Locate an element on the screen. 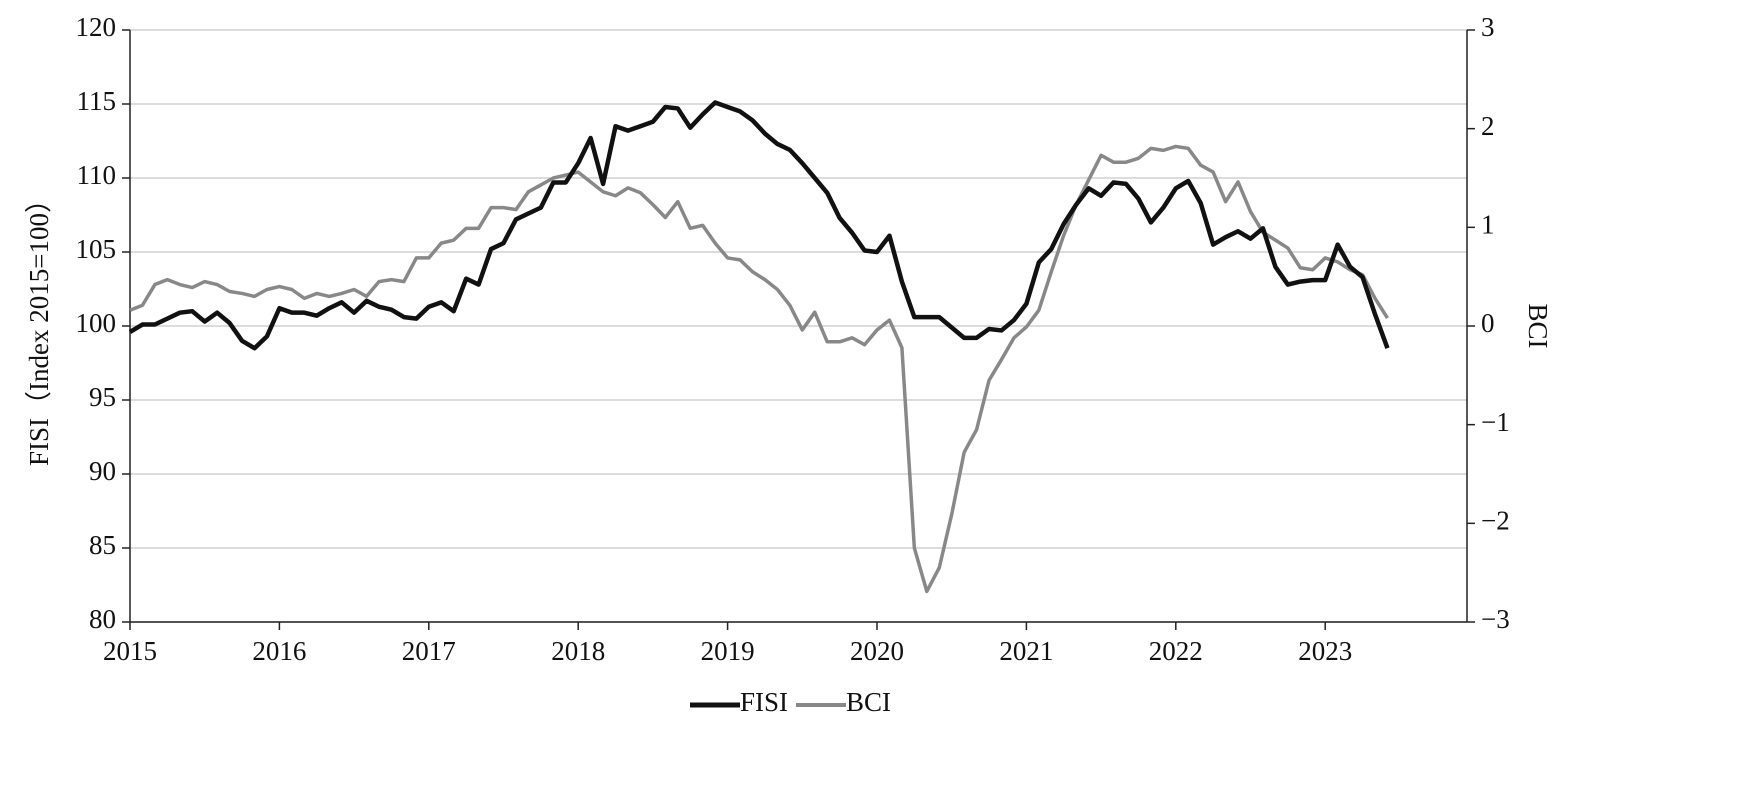  y-tick-label: 90 is located at coordinates (102, 471).